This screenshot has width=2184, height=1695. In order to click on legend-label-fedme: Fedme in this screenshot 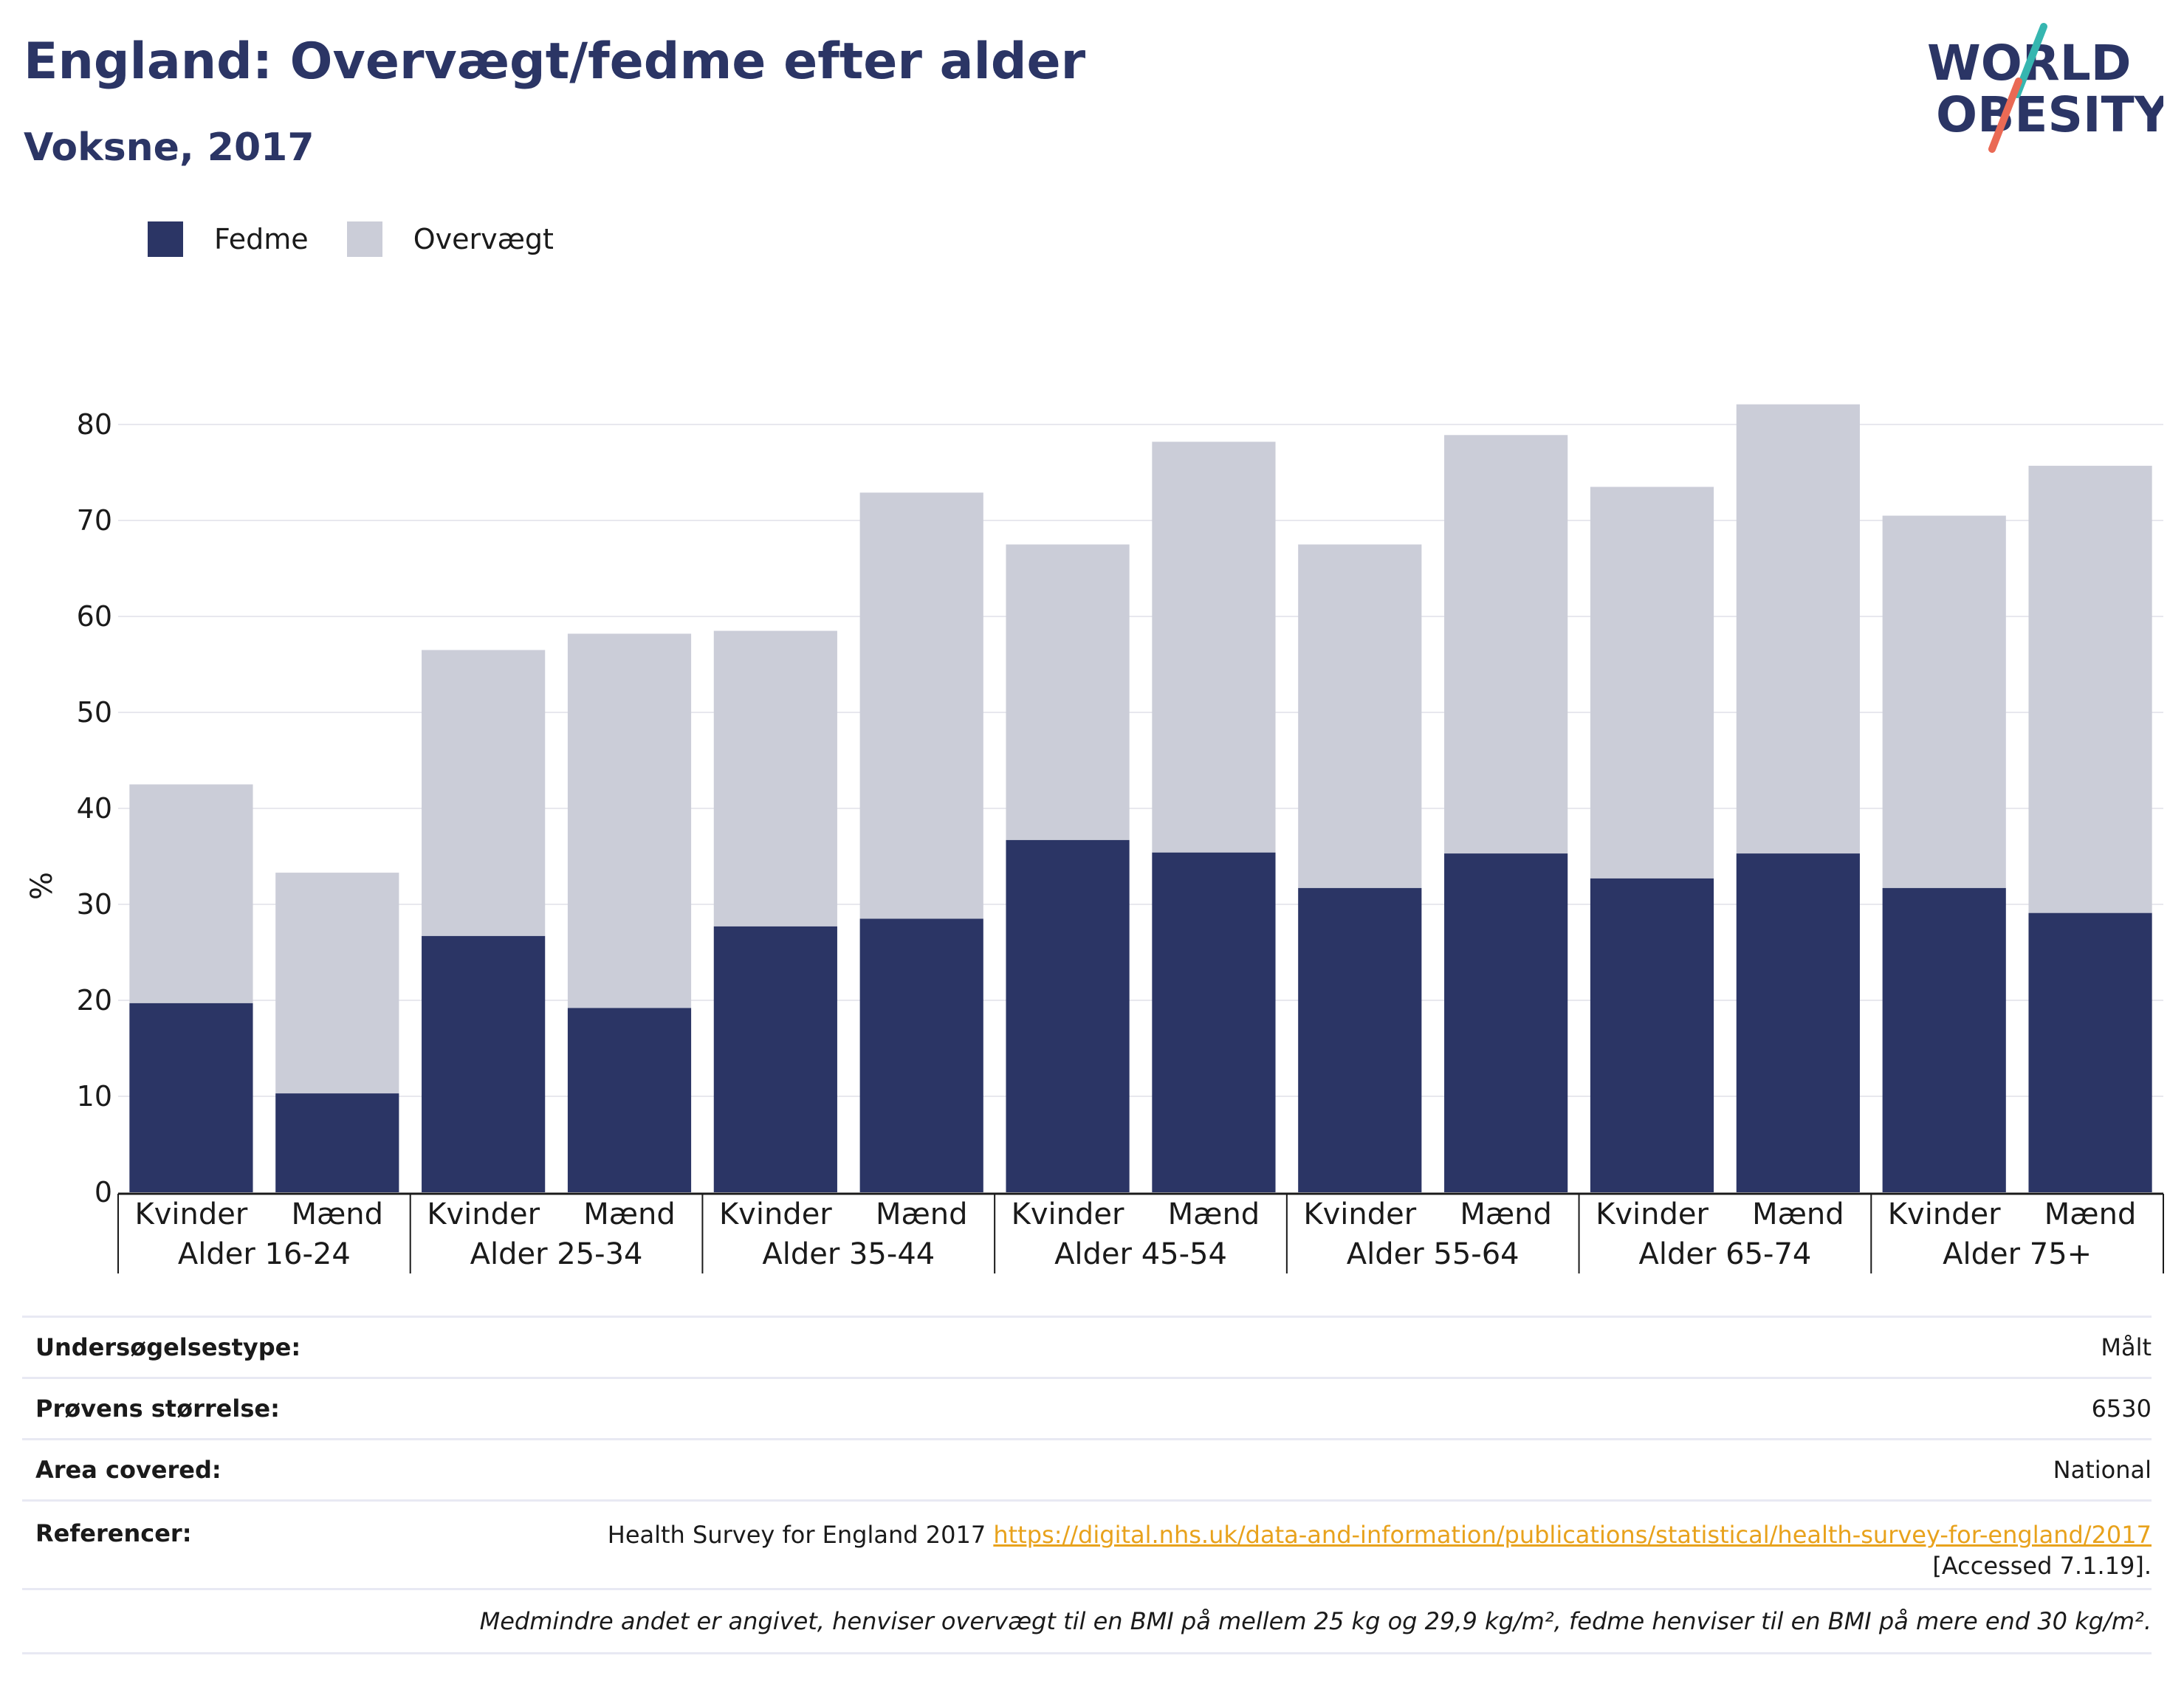, I will do `click(262, 239)`.